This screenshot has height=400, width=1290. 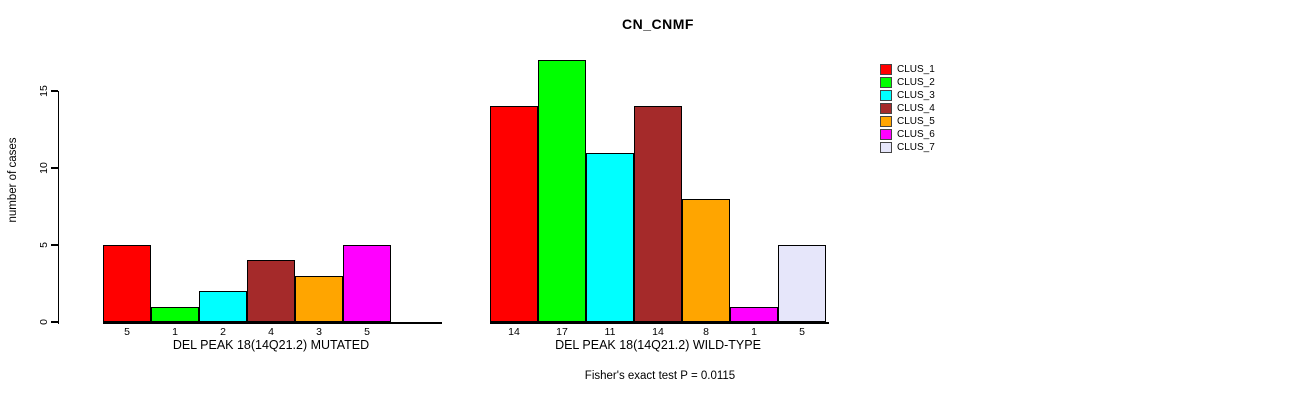 I want to click on chart-title: CN_CNMF, so click(x=658, y=24).